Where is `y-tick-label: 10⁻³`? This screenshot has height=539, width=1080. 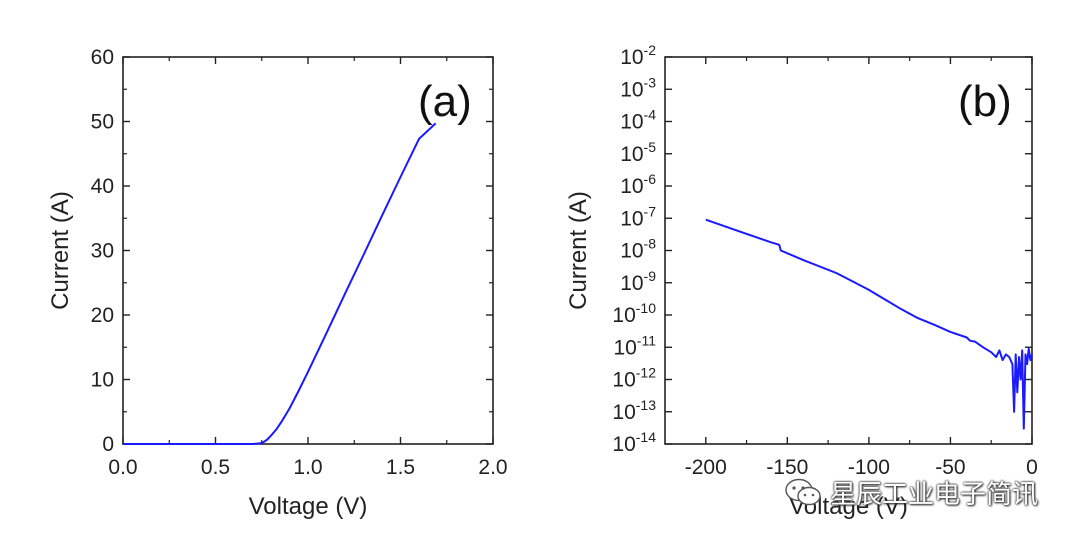
y-tick-label: 10⁻³ is located at coordinates (638, 87).